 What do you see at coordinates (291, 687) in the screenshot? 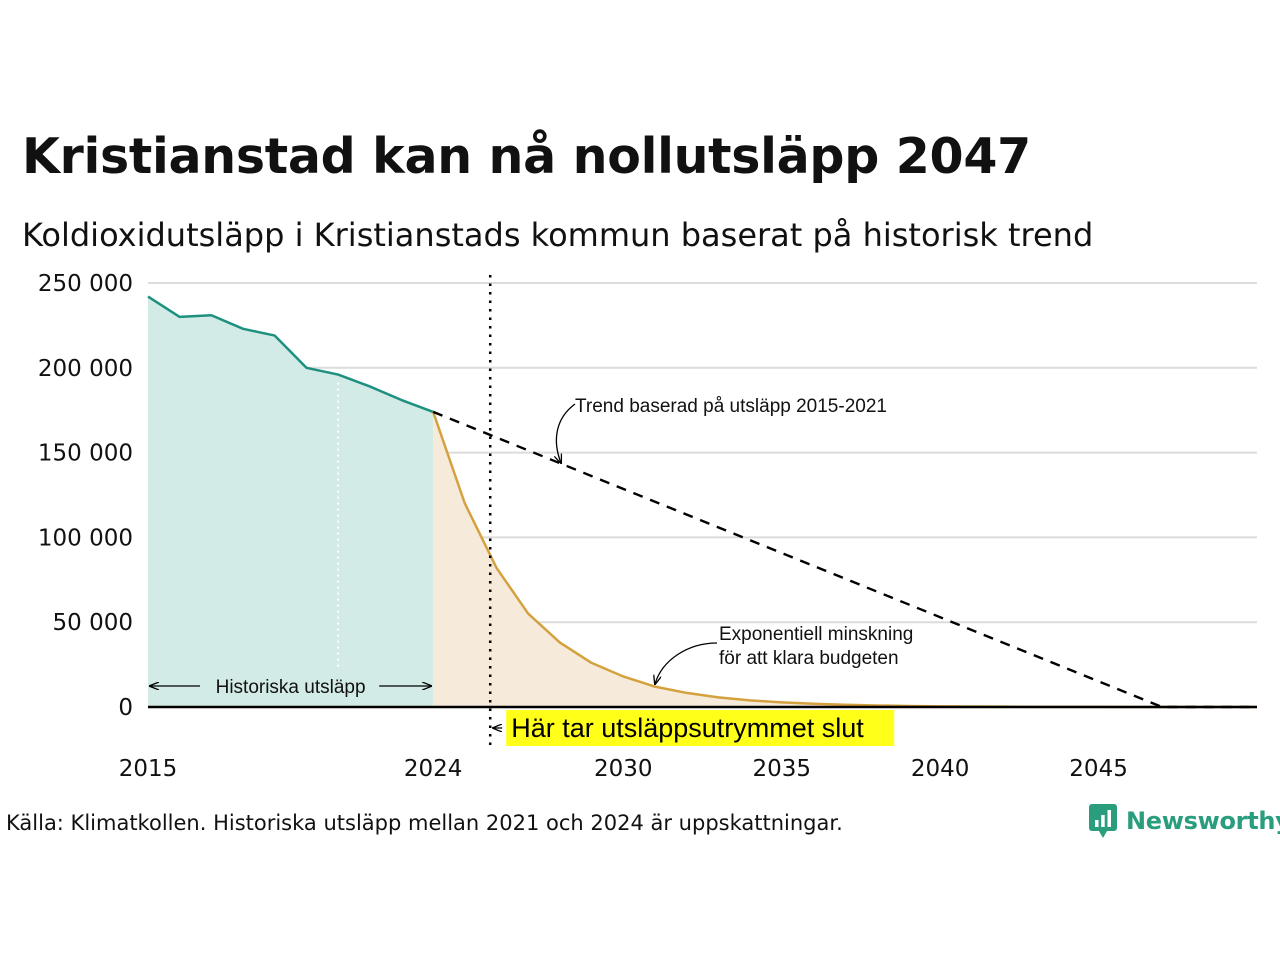
I see `historical-annotation: Historiska utsläpp` at bounding box center [291, 687].